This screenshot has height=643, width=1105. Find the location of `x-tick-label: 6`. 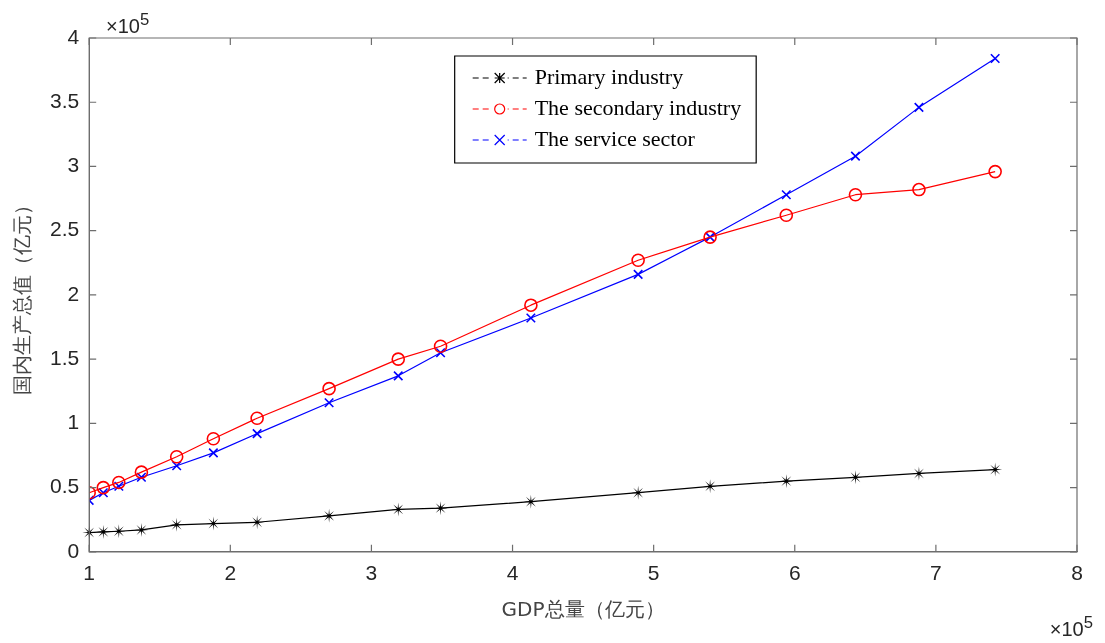

x-tick-label: 6 is located at coordinates (794, 573).